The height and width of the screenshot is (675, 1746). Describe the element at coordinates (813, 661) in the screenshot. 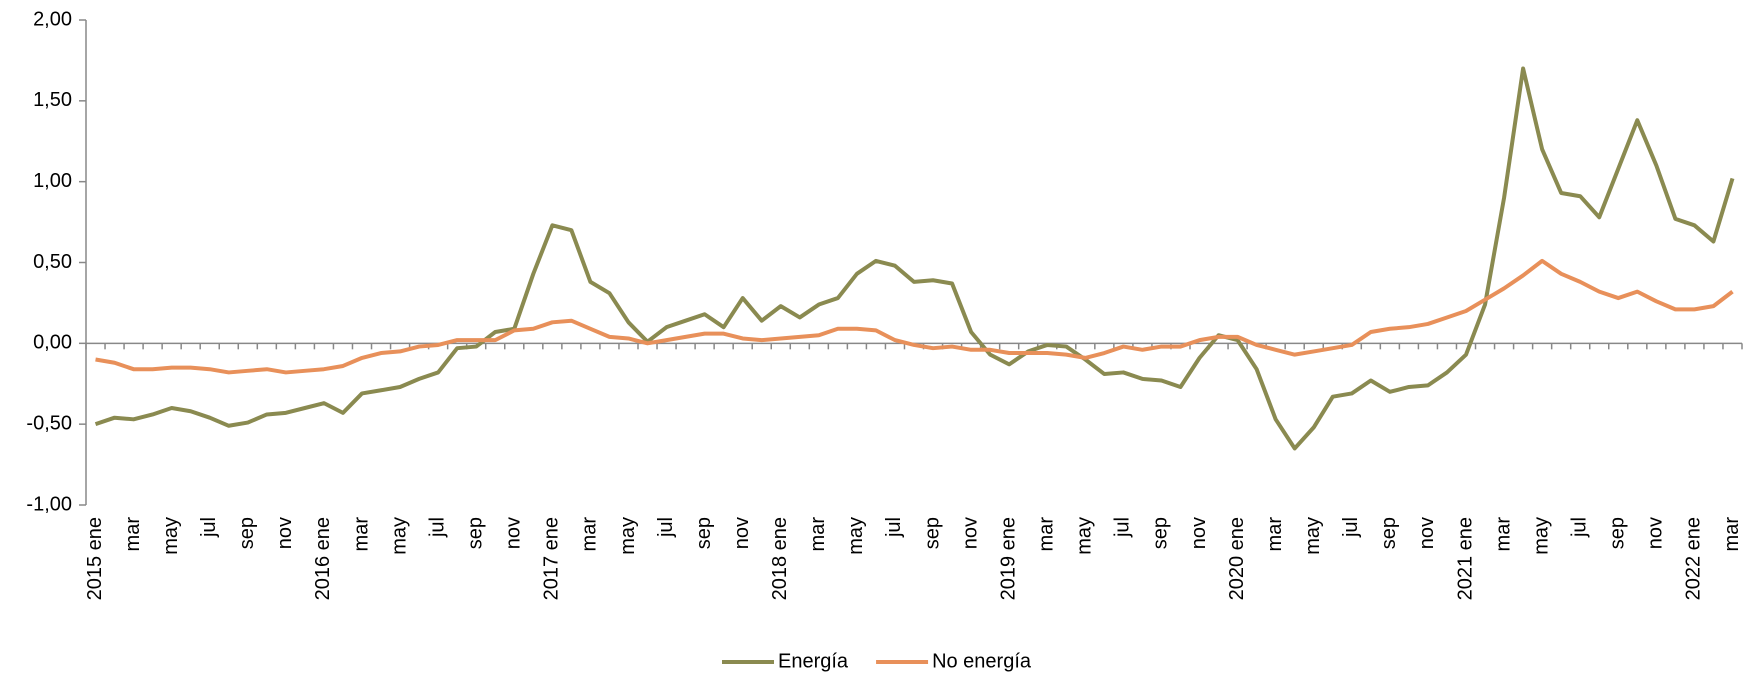

I see `legend-label: Energía` at that location.